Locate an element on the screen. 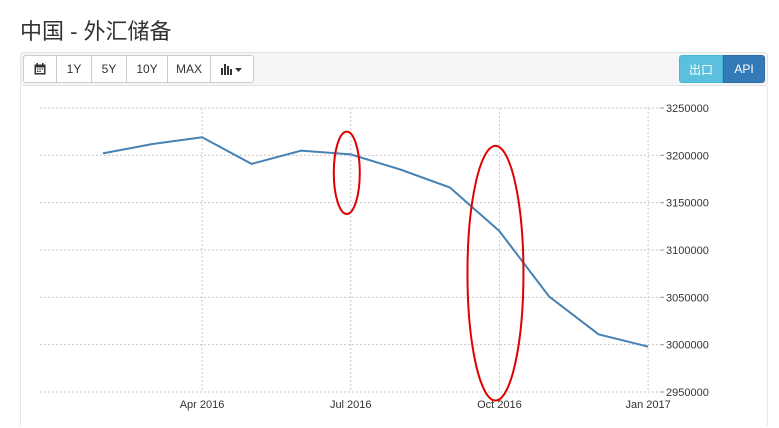  range-button-group: 1Y 5Y 10Y MAX is located at coordinates (138, 69).